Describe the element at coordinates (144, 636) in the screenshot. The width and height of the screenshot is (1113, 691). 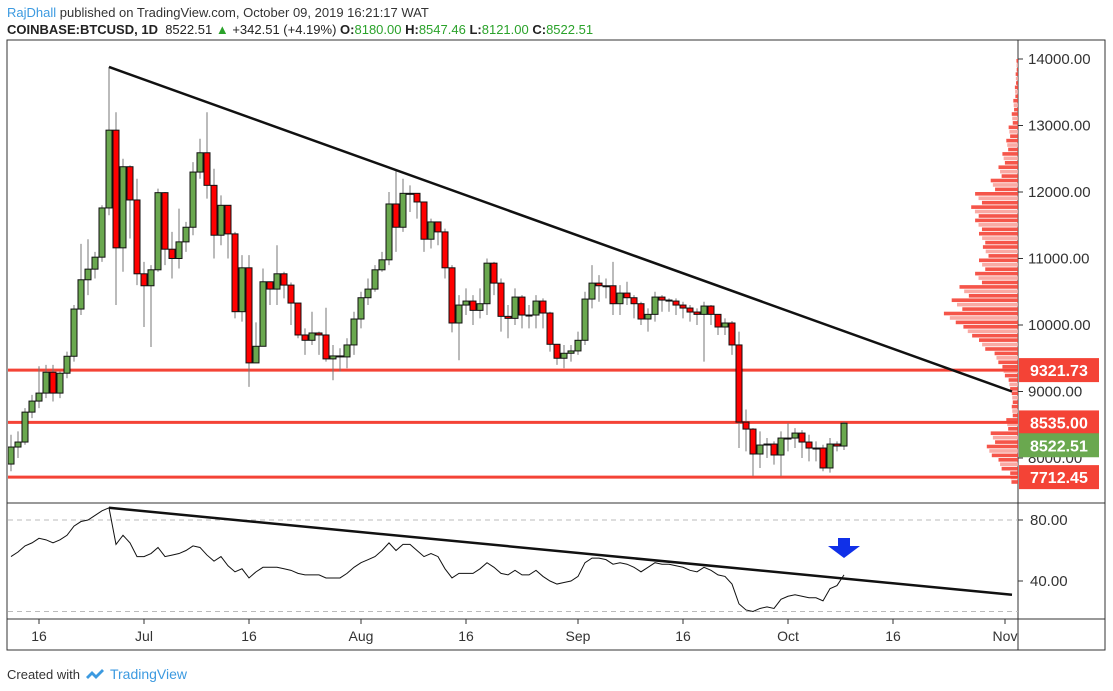
I see `time-tick-label: Jul` at that location.